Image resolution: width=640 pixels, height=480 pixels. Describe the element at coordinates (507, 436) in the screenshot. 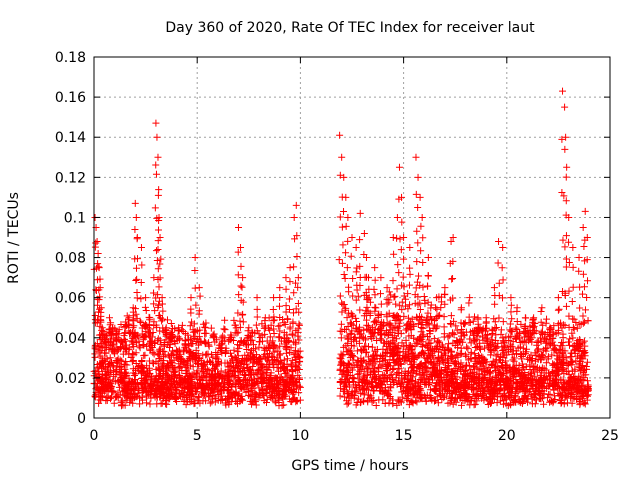

I see `x-tick-label: 20` at that location.